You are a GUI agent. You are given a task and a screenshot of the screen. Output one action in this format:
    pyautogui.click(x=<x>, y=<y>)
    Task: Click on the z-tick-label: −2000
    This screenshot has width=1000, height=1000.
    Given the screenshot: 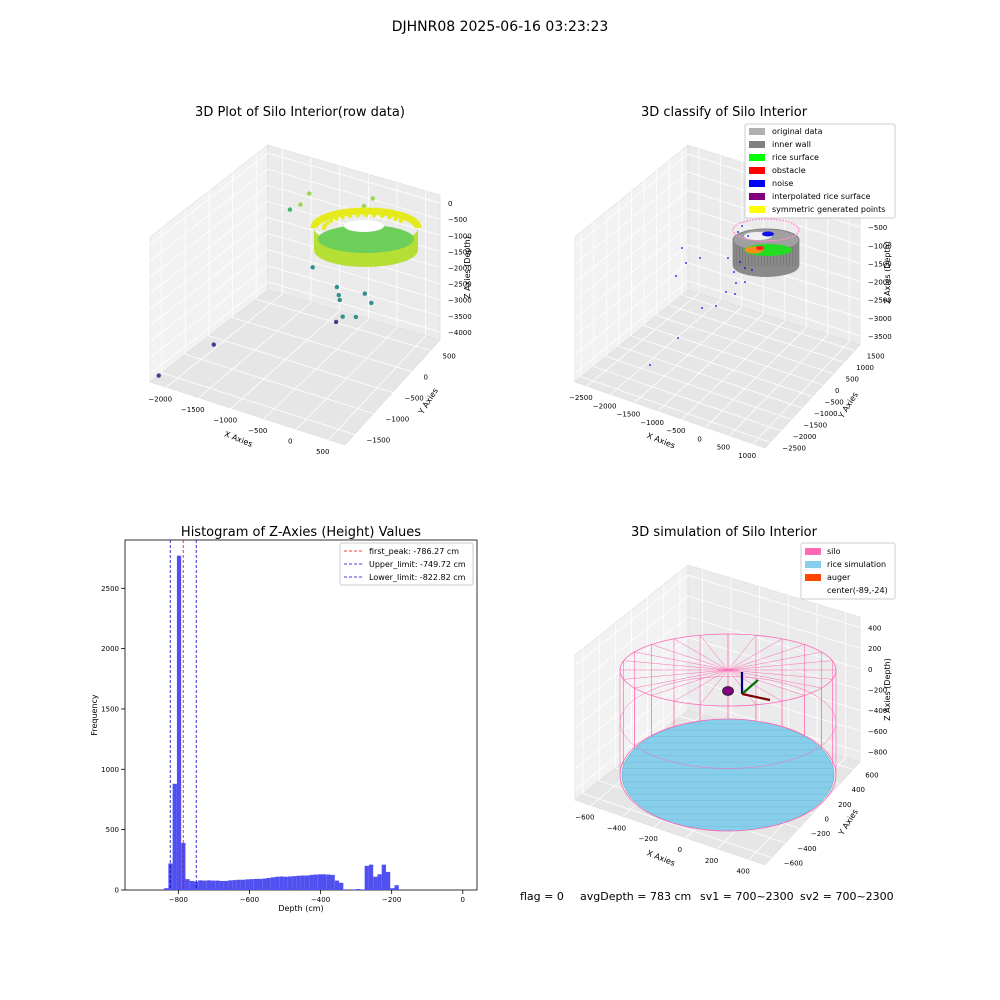 What is the action you would take?
    pyautogui.click(x=460, y=269)
    